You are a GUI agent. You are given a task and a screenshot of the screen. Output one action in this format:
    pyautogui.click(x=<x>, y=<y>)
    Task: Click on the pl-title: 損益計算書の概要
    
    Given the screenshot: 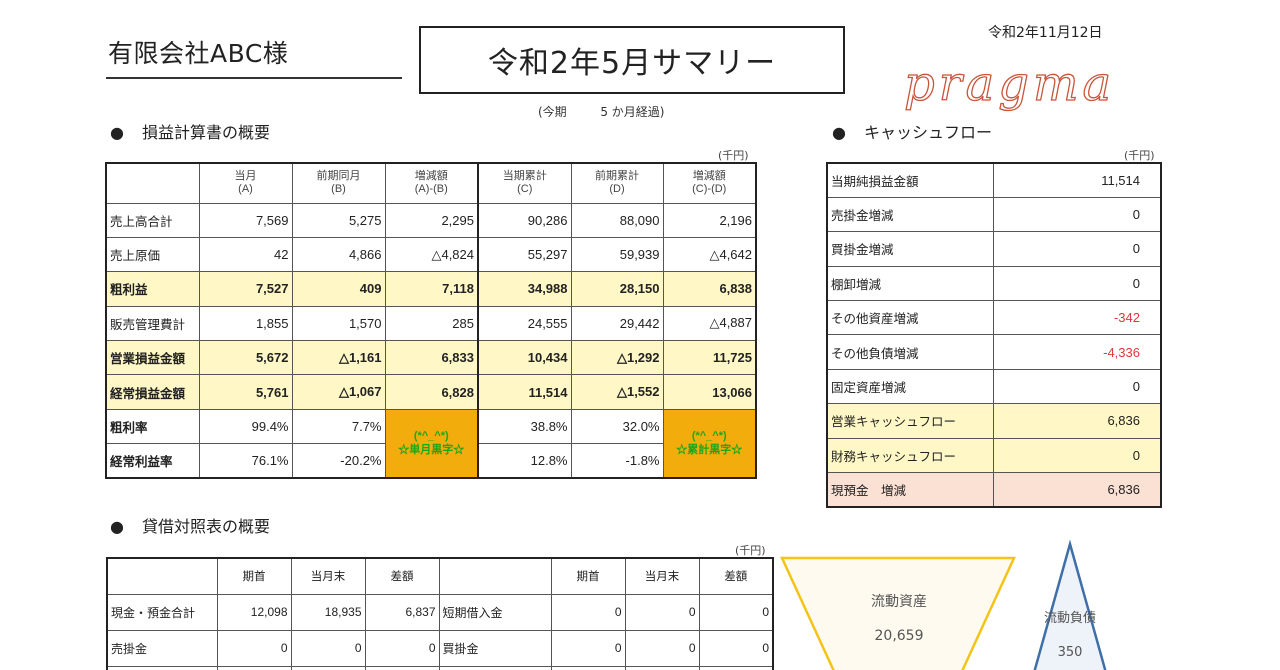 What is the action you would take?
    pyautogui.click(x=205, y=132)
    